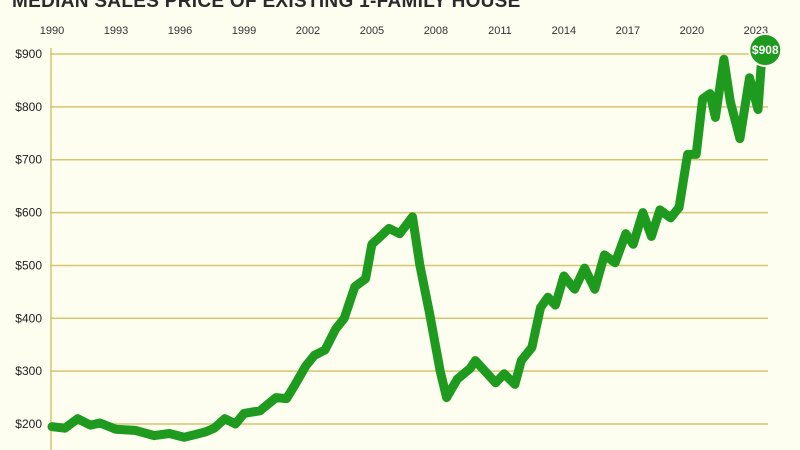 Image resolution: width=800 pixels, height=450 pixels. Describe the element at coordinates (692, 31) in the screenshot. I see `x-tick-label: 2020` at that location.